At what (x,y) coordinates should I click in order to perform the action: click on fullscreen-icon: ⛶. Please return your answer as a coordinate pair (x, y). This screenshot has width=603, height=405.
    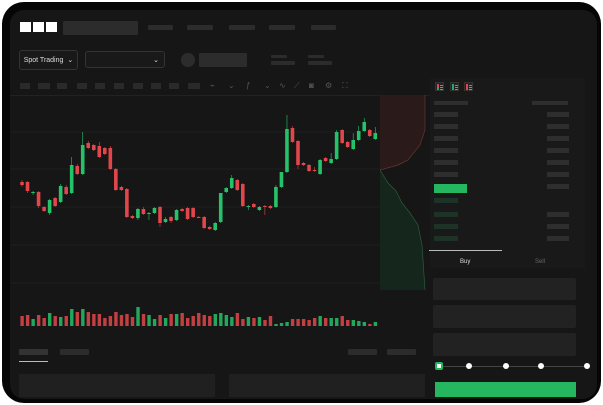
    Looking at the image, I should click on (345, 85).